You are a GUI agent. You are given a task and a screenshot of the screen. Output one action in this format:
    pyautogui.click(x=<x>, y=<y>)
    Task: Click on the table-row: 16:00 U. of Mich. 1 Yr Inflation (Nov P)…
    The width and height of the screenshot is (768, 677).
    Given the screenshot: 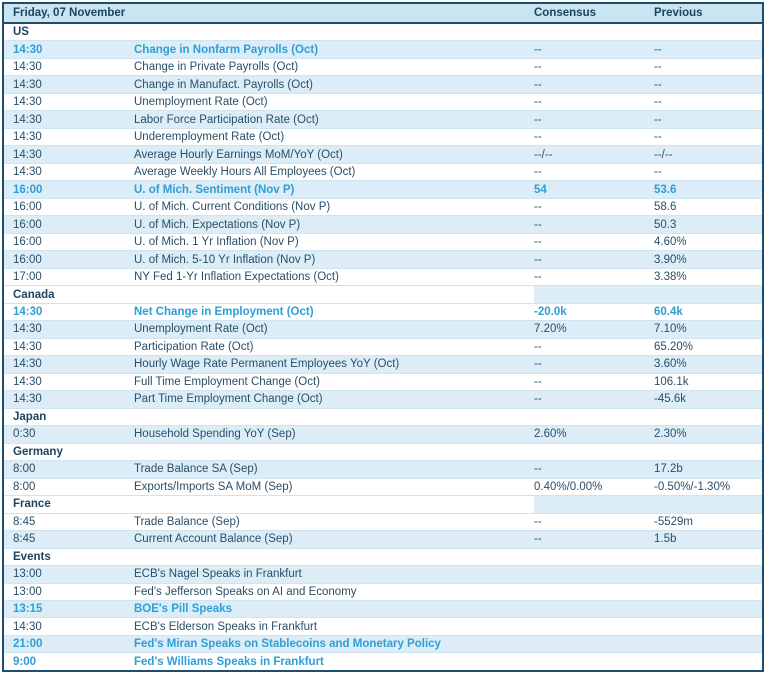 What is the action you would take?
    pyautogui.click(x=383, y=242)
    